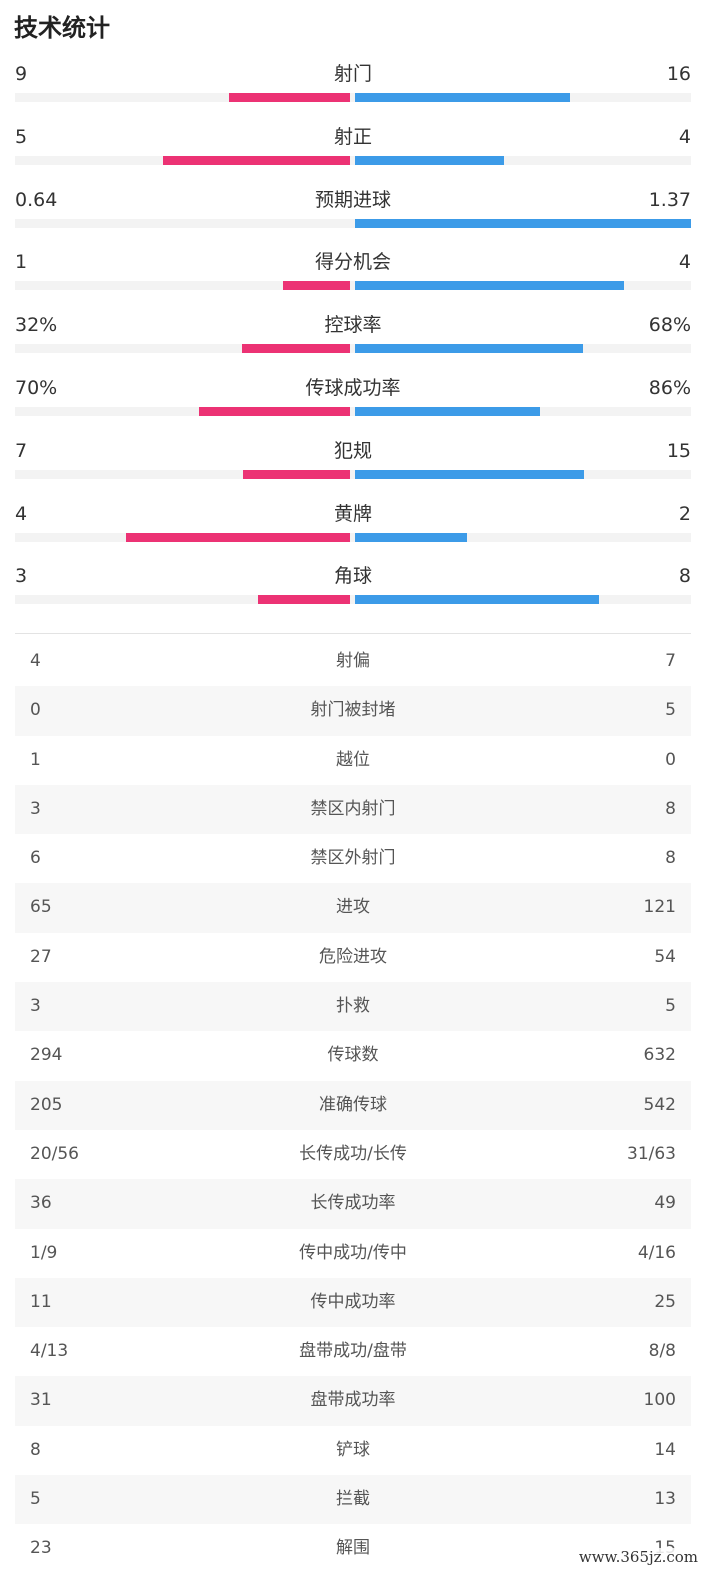 The width and height of the screenshot is (710, 1576). What do you see at coordinates (352, 136) in the screenshot?
I see `stat-label: 射正` at bounding box center [352, 136].